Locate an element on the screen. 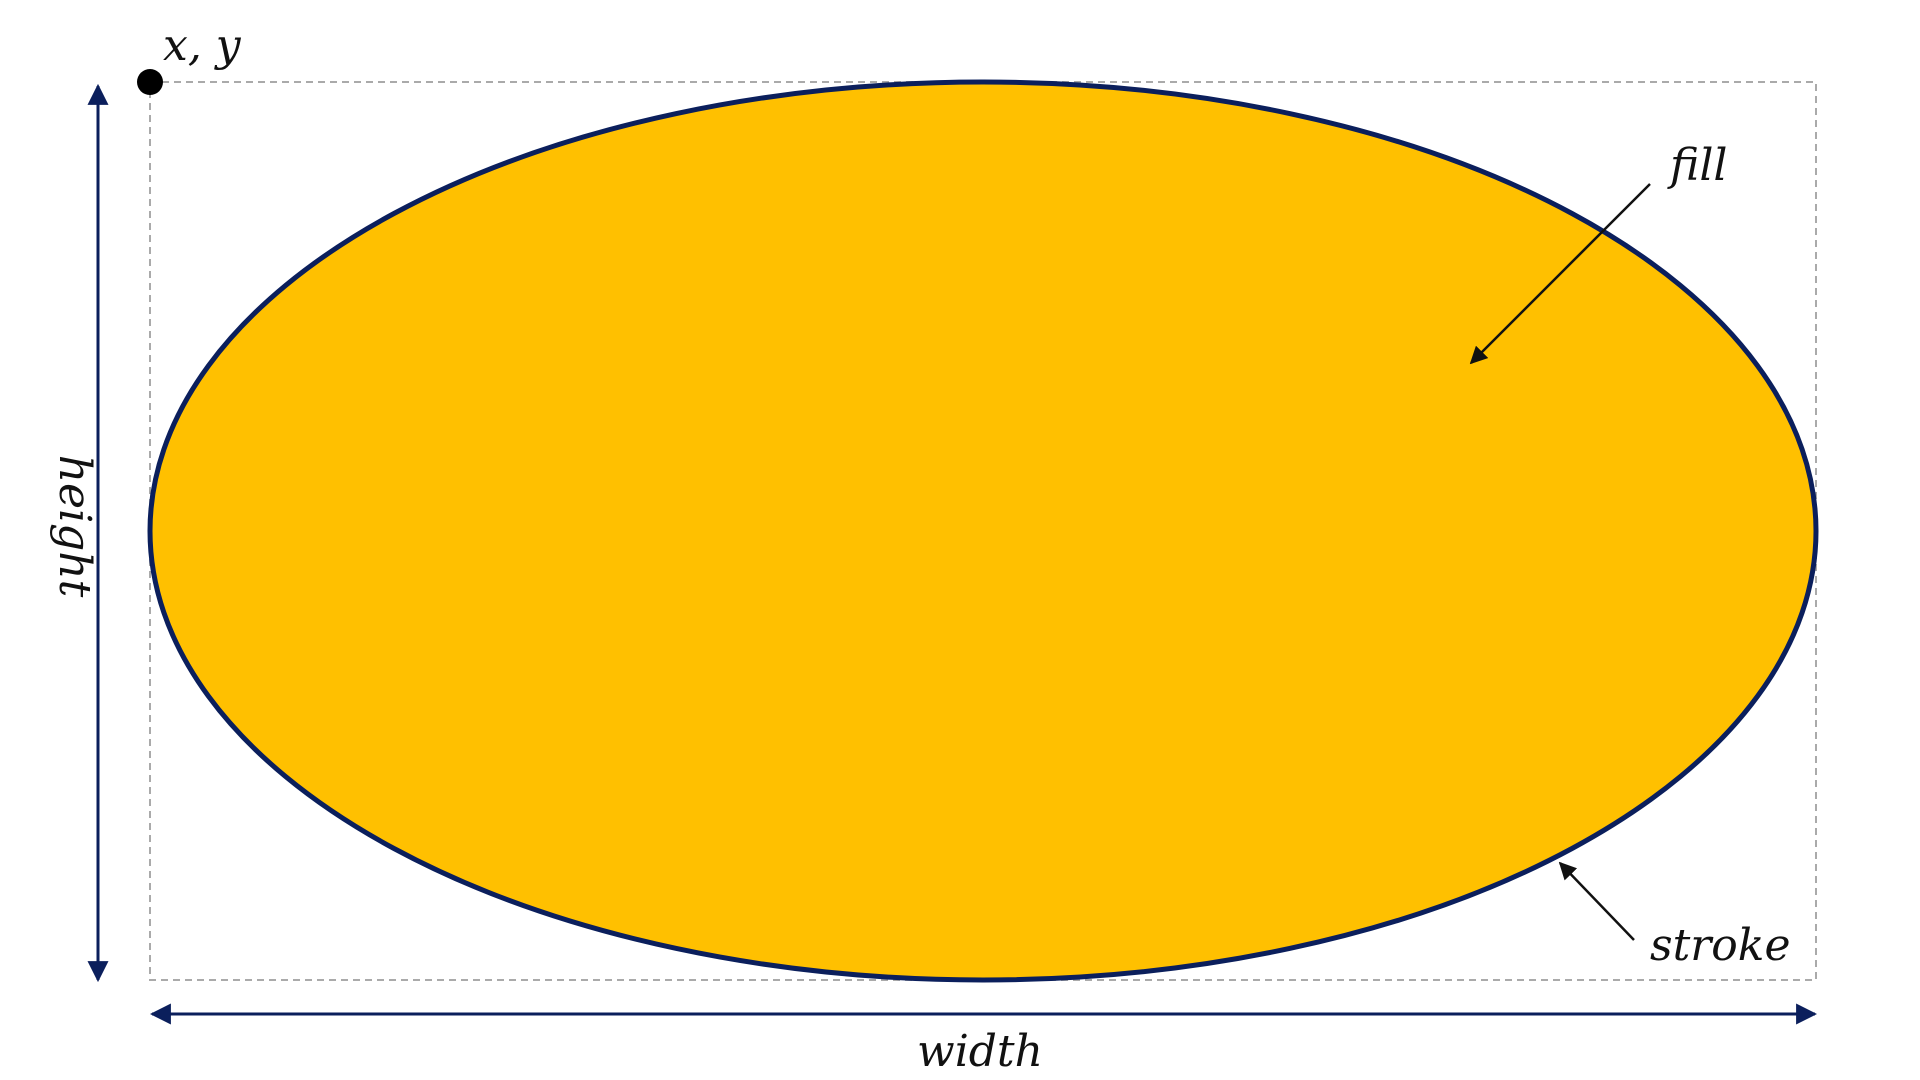  height-label: height is located at coordinates (74, 526).